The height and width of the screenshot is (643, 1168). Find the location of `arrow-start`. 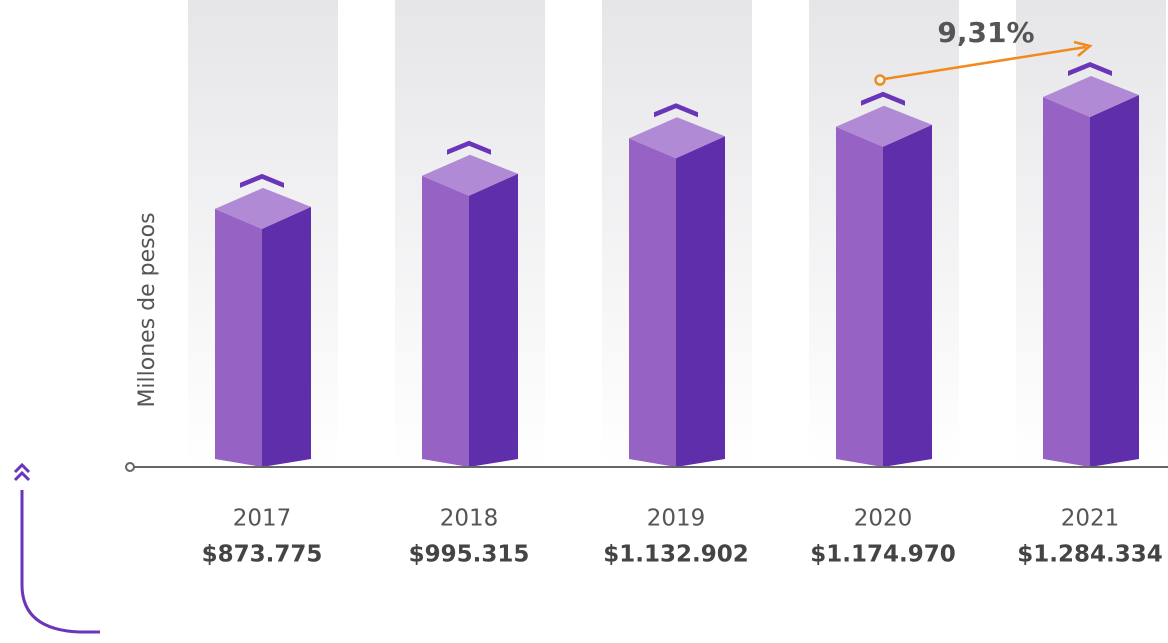

arrow-start is located at coordinates (880, 80).